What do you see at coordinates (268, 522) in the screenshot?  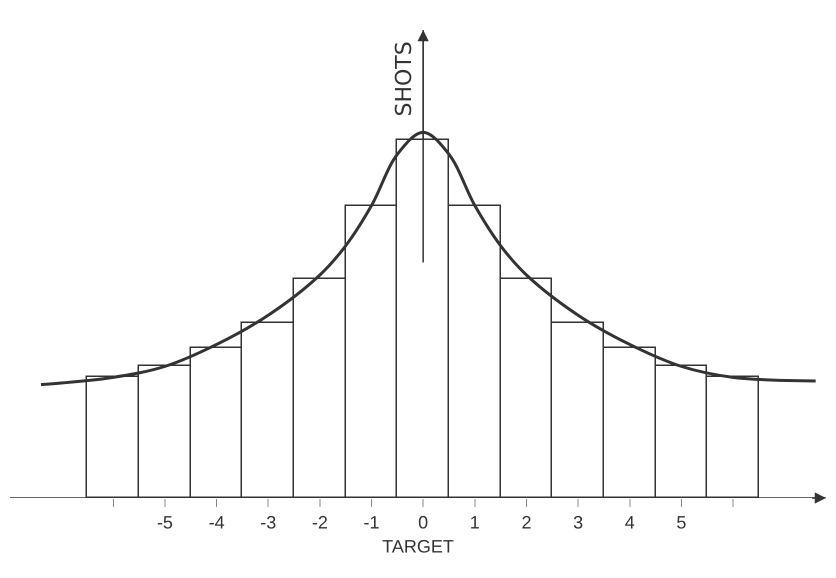 I see `x-tick-label: -3` at bounding box center [268, 522].